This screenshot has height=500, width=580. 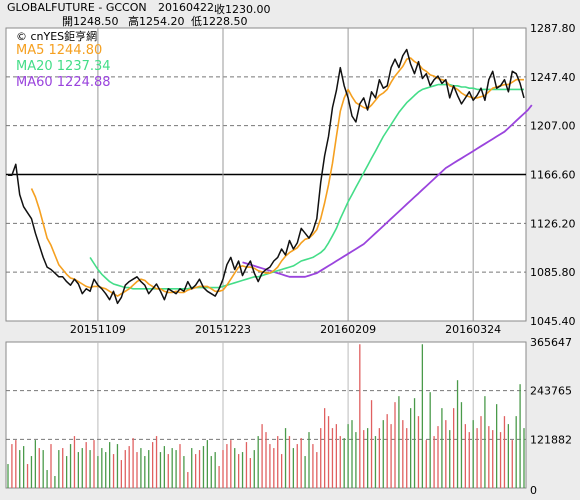 What do you see at coordinates (473, 329) in the screenshot?
I see `x-tick-label: 20160324` at bounding box center [473, 329].